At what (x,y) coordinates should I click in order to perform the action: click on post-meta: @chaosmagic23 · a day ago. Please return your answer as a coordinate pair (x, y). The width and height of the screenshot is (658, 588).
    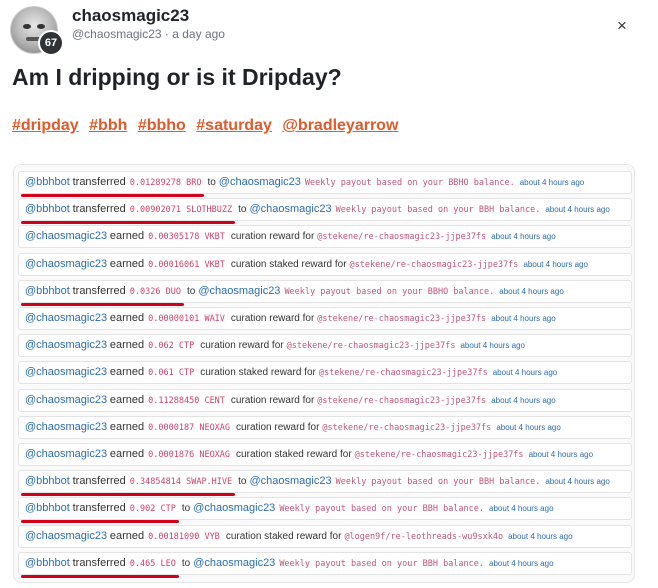
    Looking at the image, I should click on (148, 34).